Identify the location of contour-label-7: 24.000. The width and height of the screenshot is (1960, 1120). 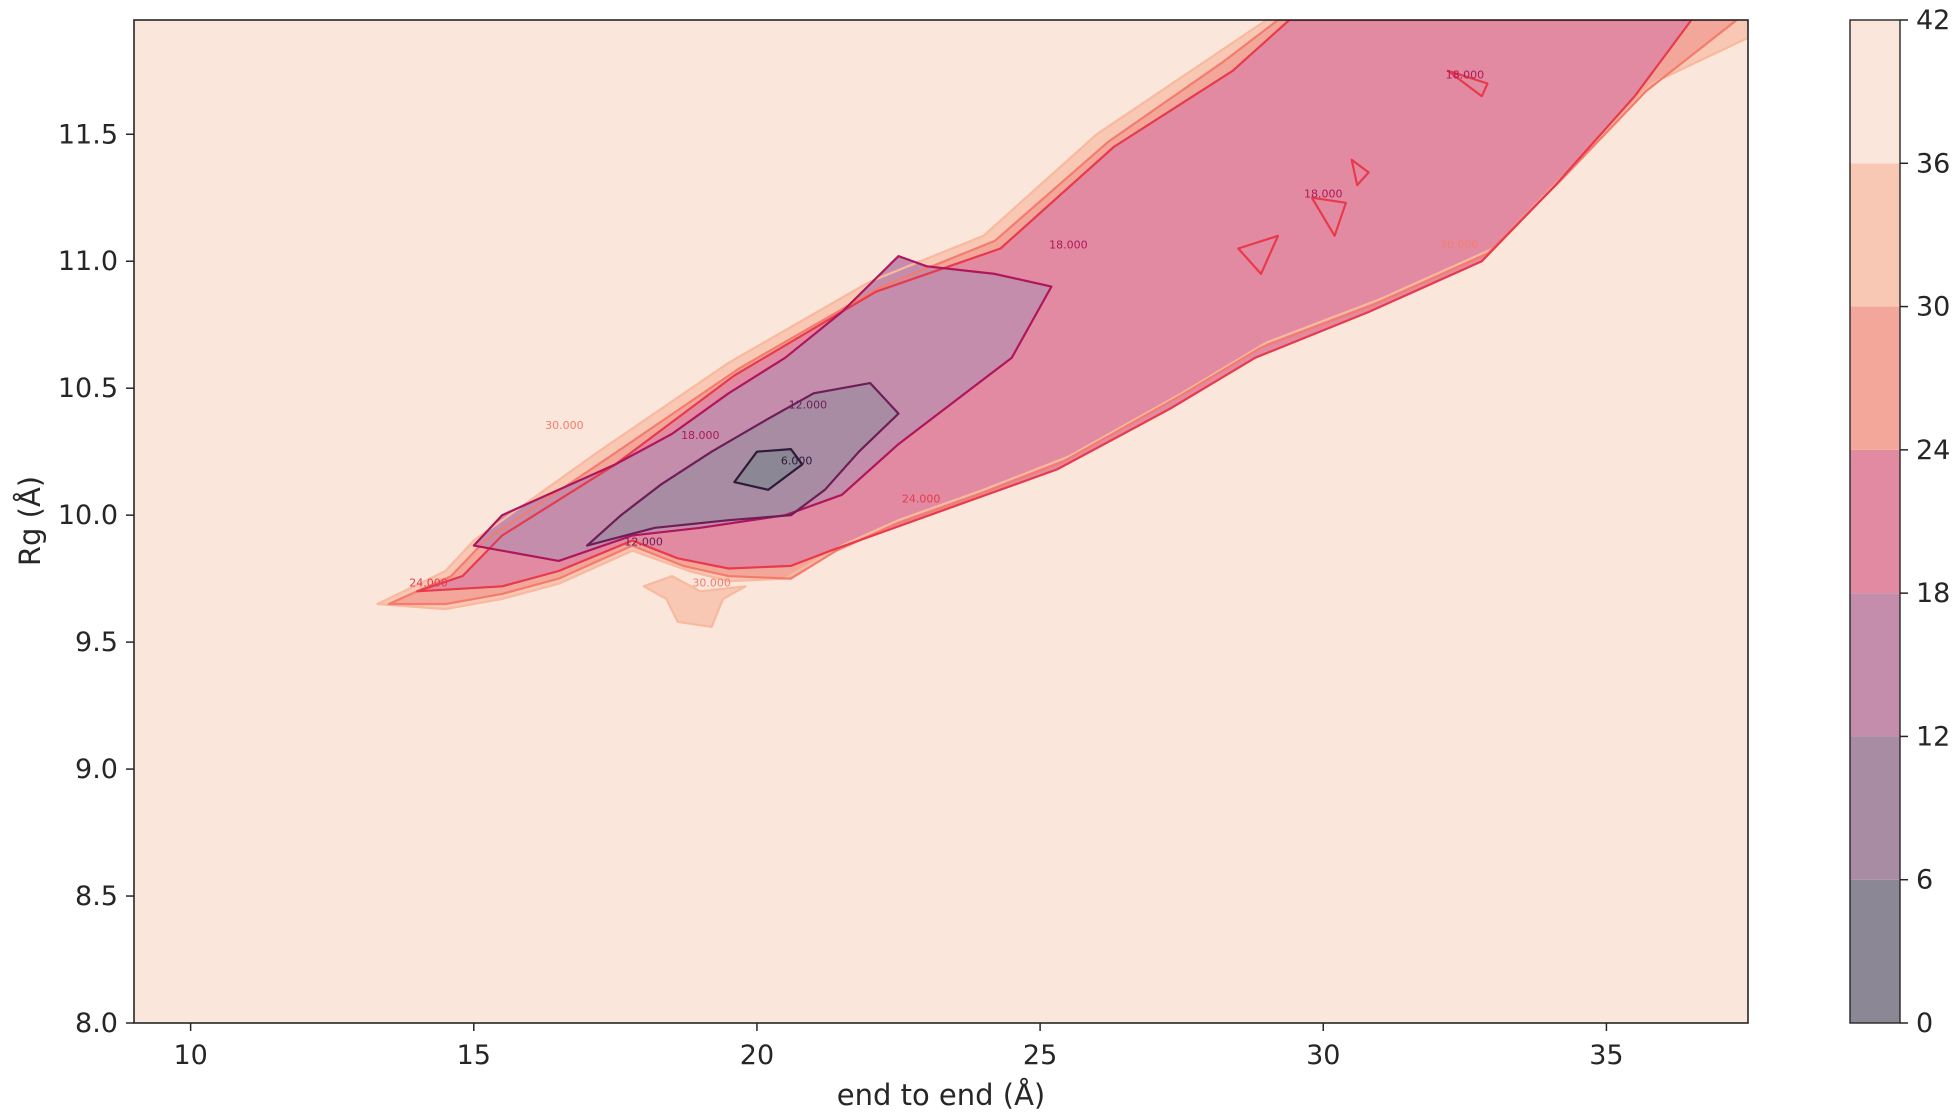
(428, 582).